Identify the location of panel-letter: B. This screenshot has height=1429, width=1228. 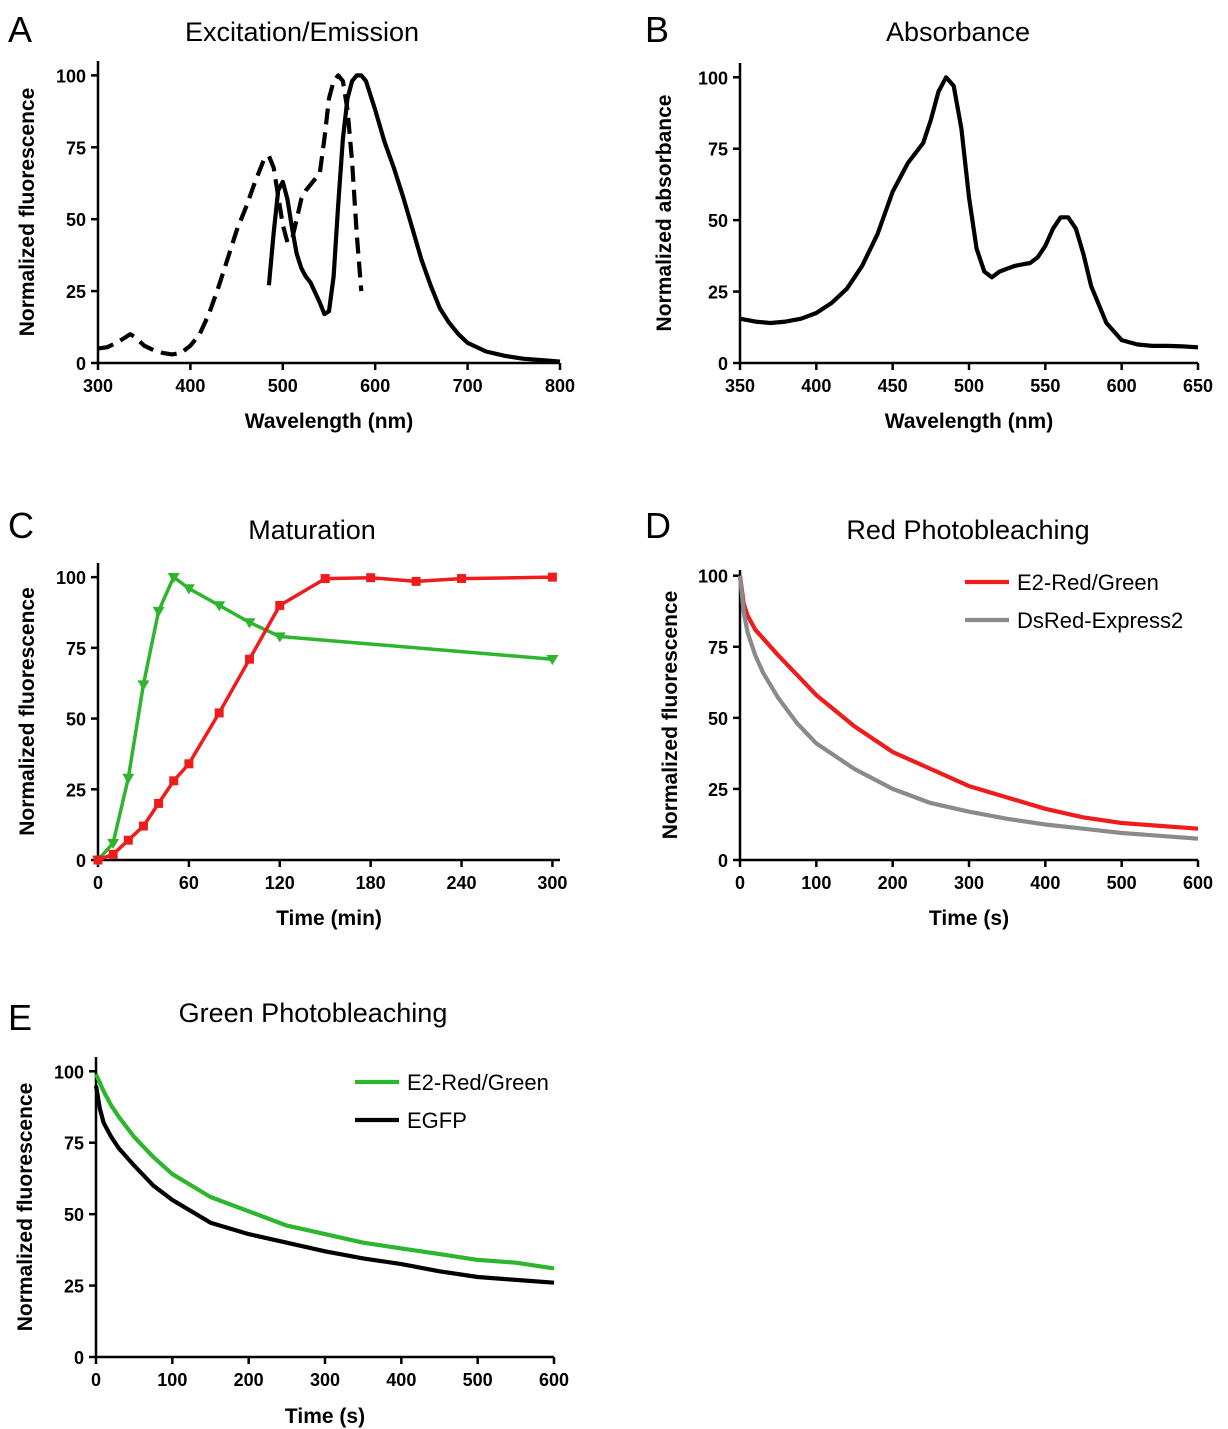
(657, 29).